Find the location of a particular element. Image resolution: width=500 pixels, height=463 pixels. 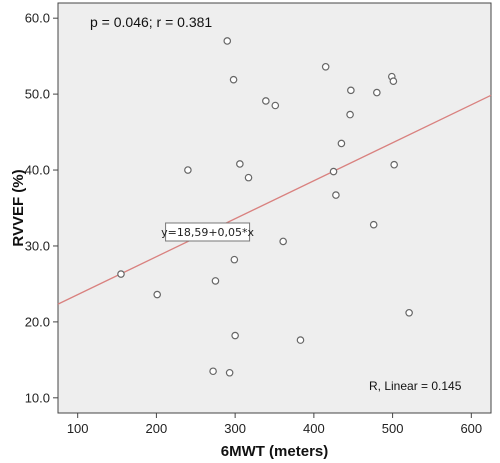

y-tick-label: 10.0 is located at coordinates (37, 397).